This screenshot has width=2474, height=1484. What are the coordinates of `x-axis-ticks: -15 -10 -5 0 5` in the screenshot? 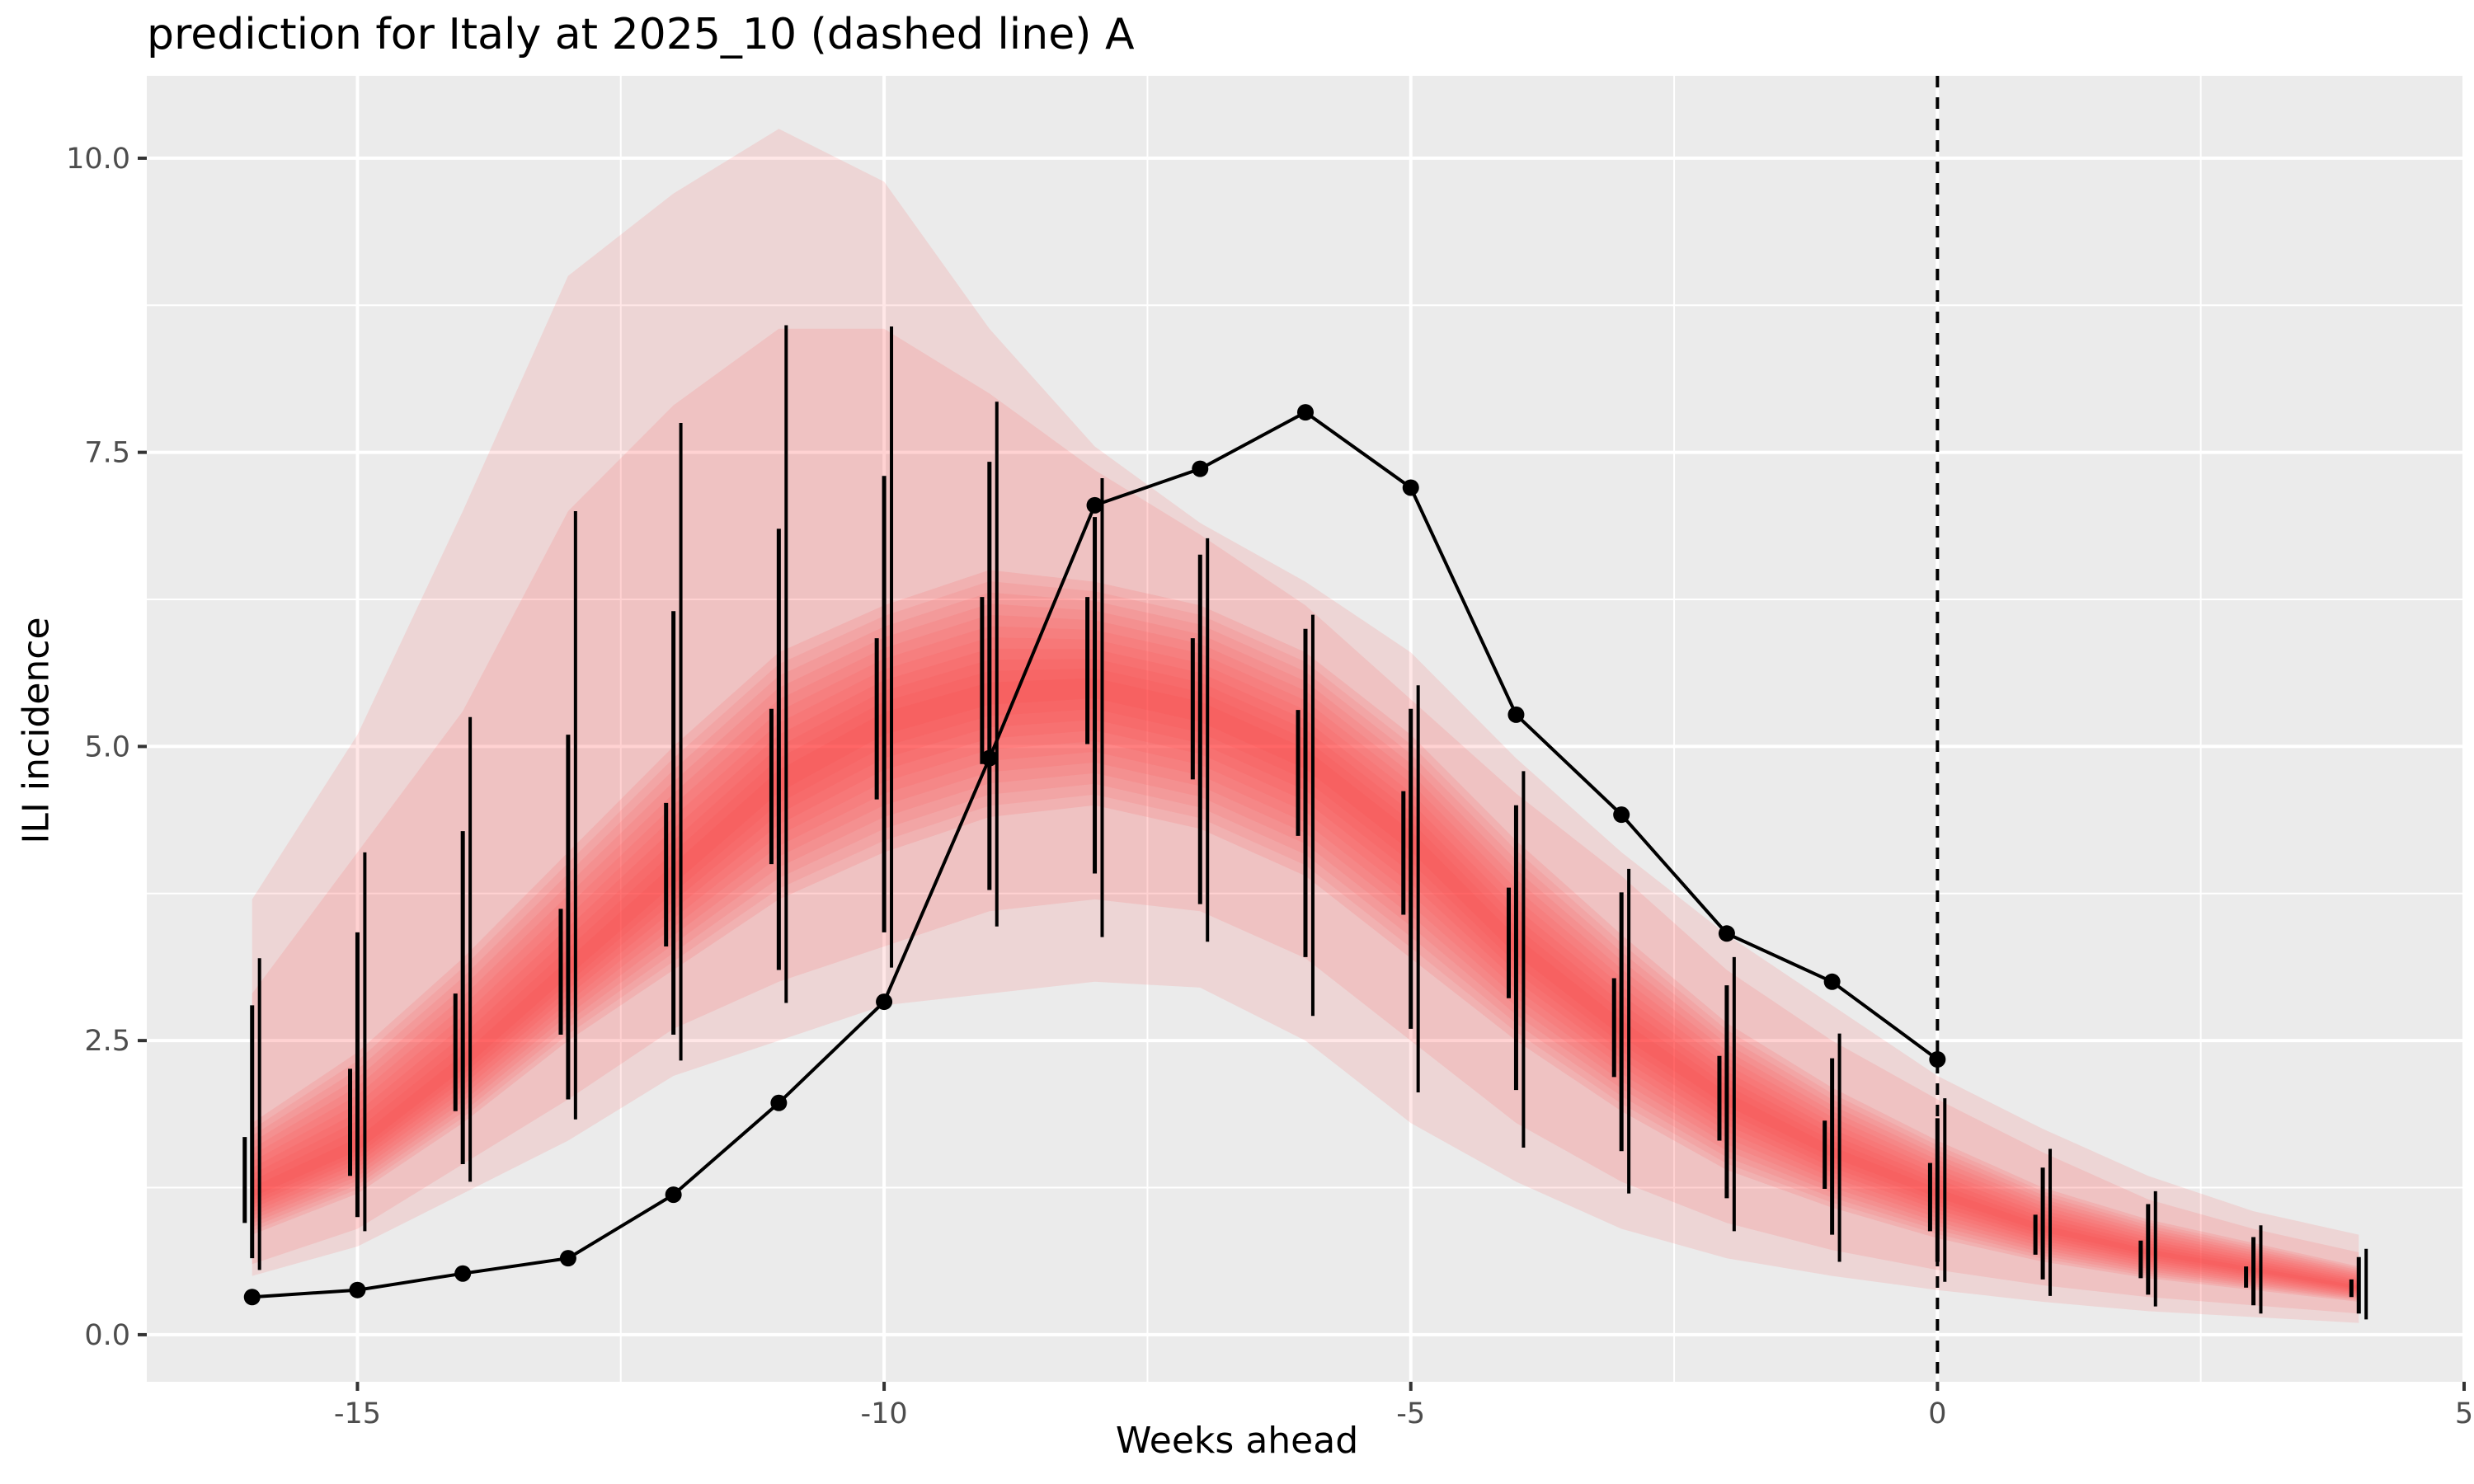 It's located at (1403, 1406).